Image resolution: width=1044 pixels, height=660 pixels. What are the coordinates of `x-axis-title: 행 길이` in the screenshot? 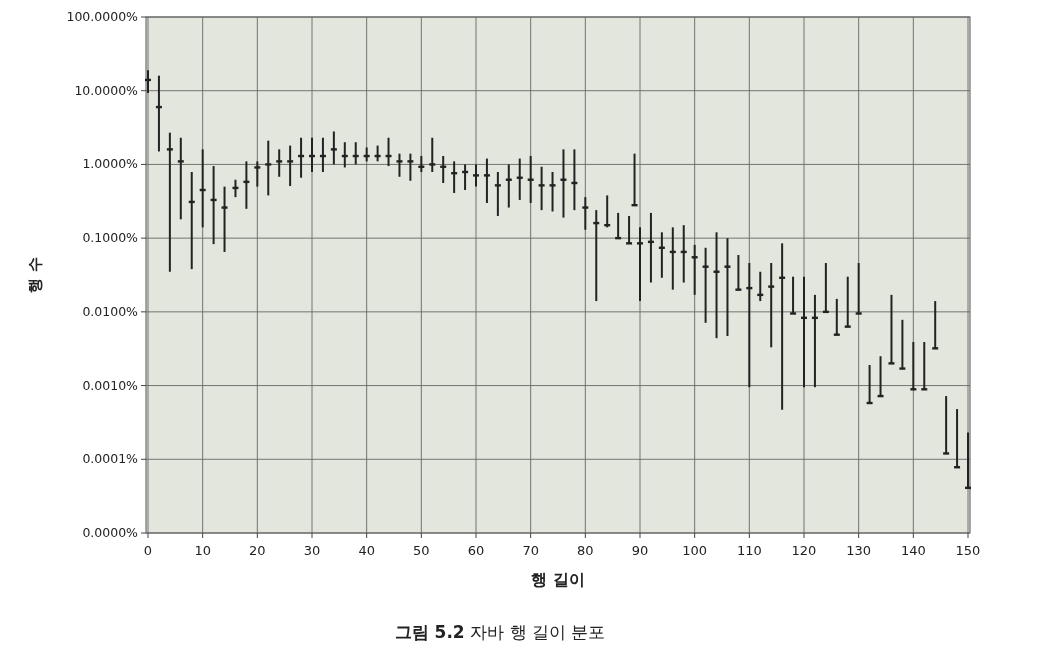 It's located at (558, 579).